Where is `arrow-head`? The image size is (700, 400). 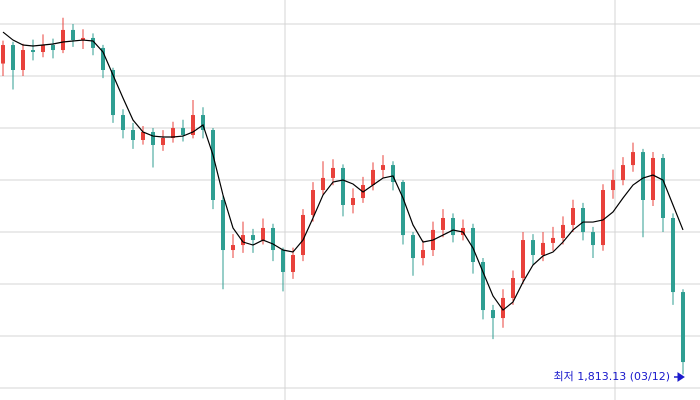
arrow-head is located at coordinates (681, 377).